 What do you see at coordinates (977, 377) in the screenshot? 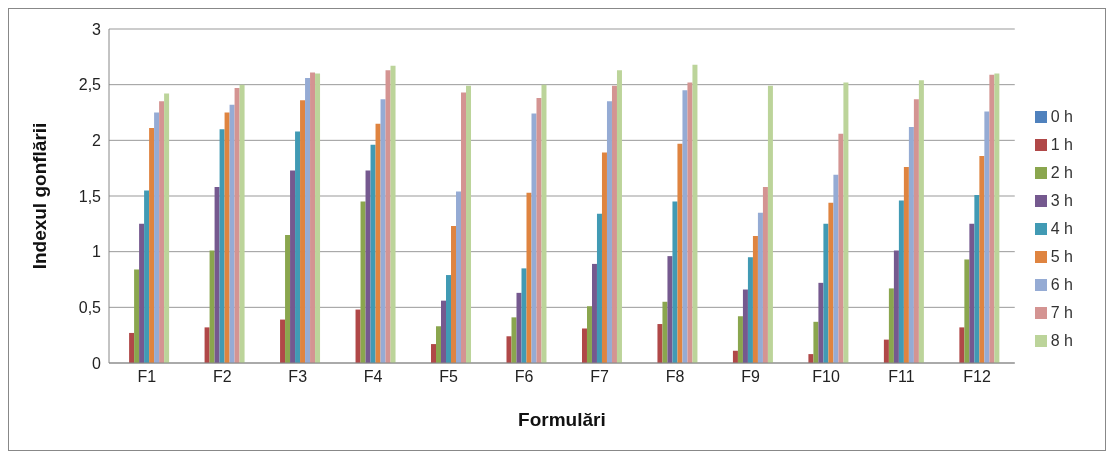
I see `x-tick-label: F12` at bounding box center [977, 377].